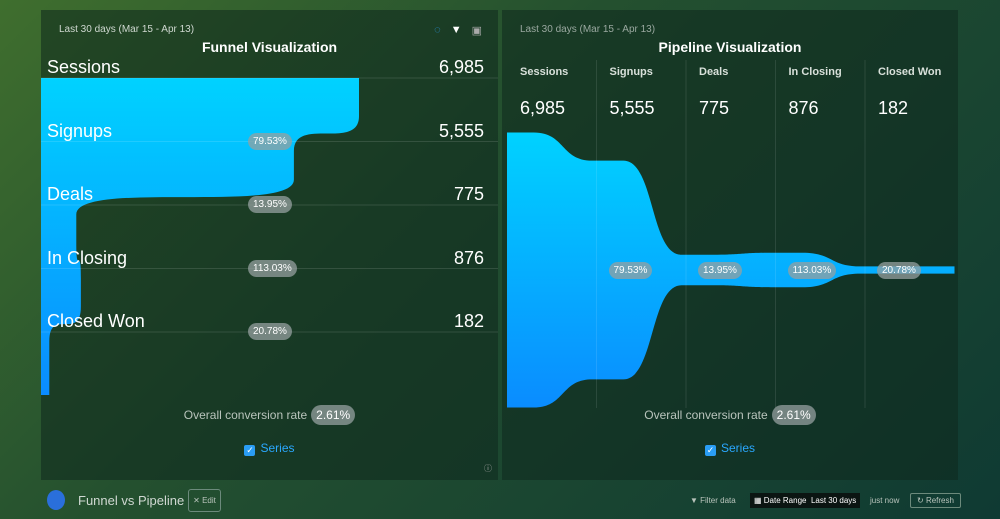 Image resolution: width=1000 pixels, height=519 pixels. What do you see at coordinates (269, 47) in the screenshot?
I see `panel-title: Funnel Visualization` at bounding box center [269, 47].